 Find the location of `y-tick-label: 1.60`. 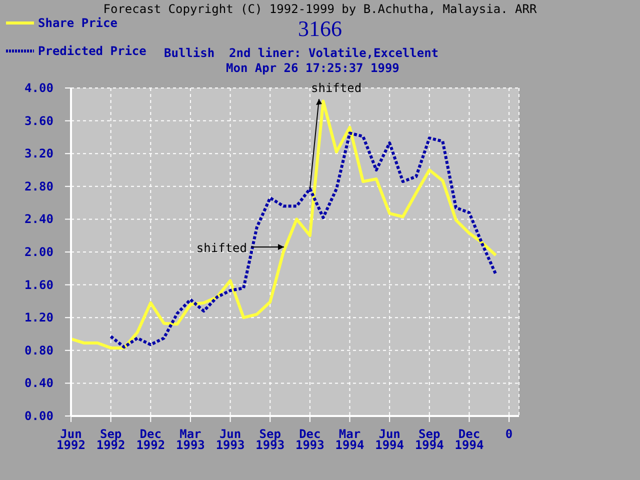

y-tick-label: 1.60 is located at coordinates (39, 285).